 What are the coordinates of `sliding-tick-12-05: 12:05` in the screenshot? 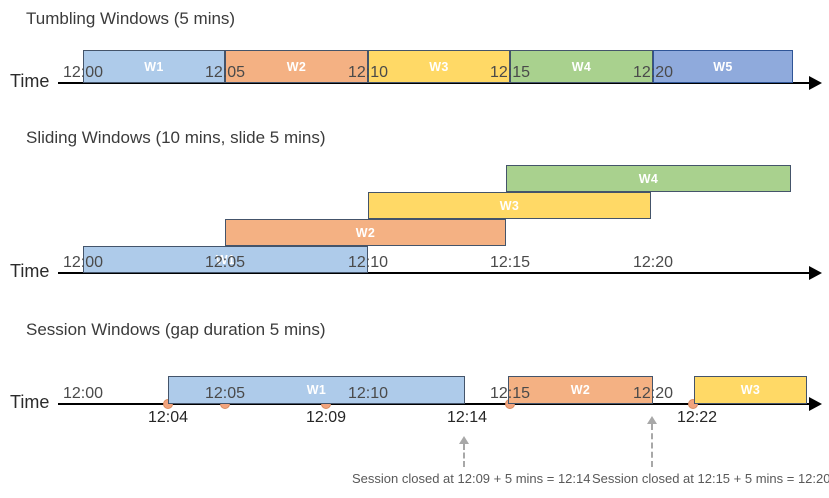 It's located at (225, 262).